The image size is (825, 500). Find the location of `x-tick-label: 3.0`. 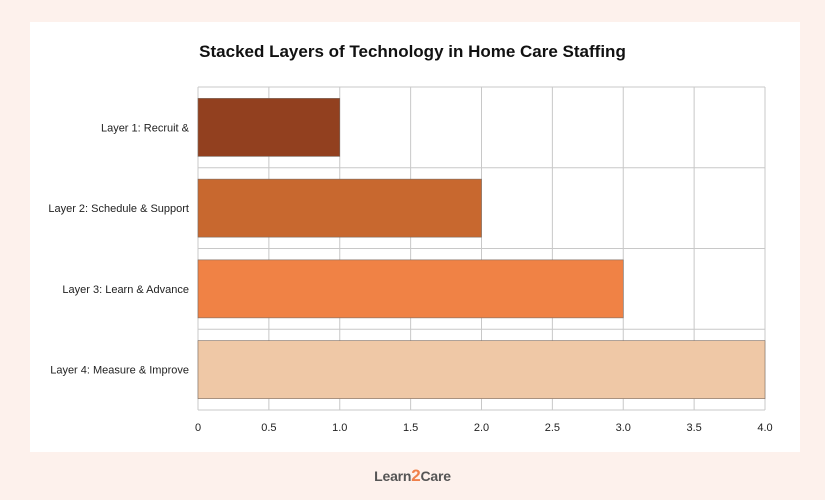

x-tick-label: 3.0 is located at coordinates (623, 428).